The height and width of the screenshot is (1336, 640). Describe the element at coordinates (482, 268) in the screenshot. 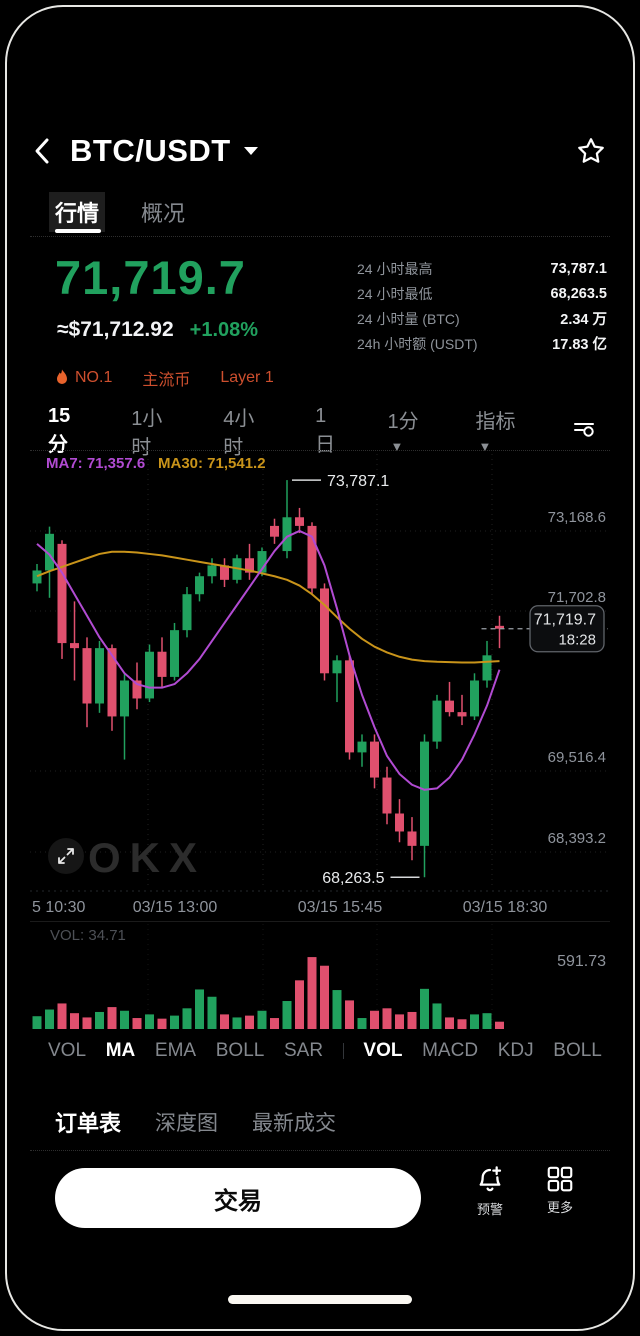

I see `stat-row-0: 24 小时最高 73,787.1` at that location.